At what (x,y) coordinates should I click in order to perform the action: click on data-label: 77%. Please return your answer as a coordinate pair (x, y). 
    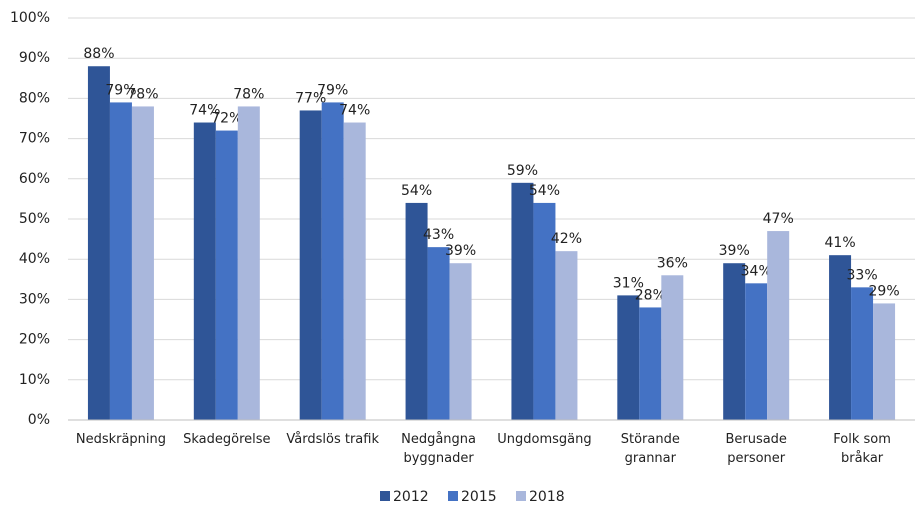
    Looking at the image, I should click on (310, 98).